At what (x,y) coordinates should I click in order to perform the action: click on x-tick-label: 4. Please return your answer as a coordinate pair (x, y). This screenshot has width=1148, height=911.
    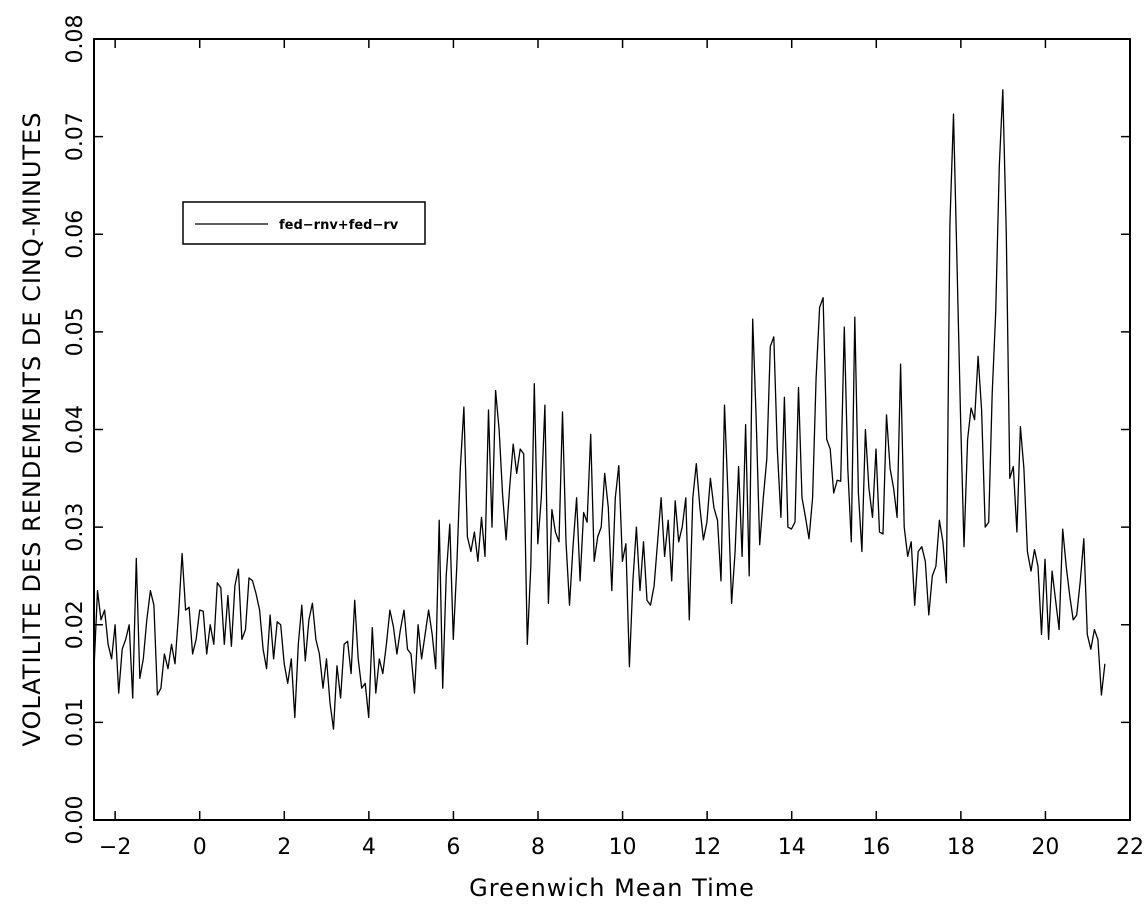
    Looking at the image, I should click on (369, 847).